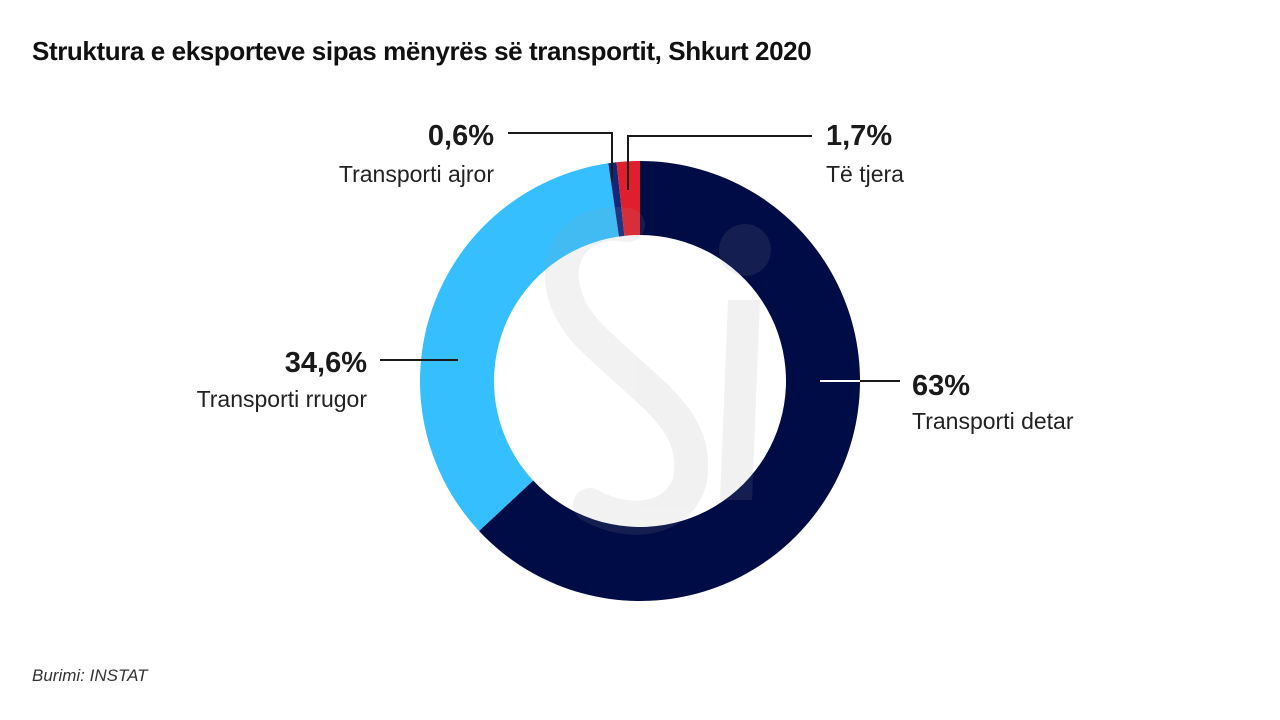 The height and width of the screenshot is (720, 1280). I want to click on value-label-te-tjera: 1,7%, so click(859, 136).